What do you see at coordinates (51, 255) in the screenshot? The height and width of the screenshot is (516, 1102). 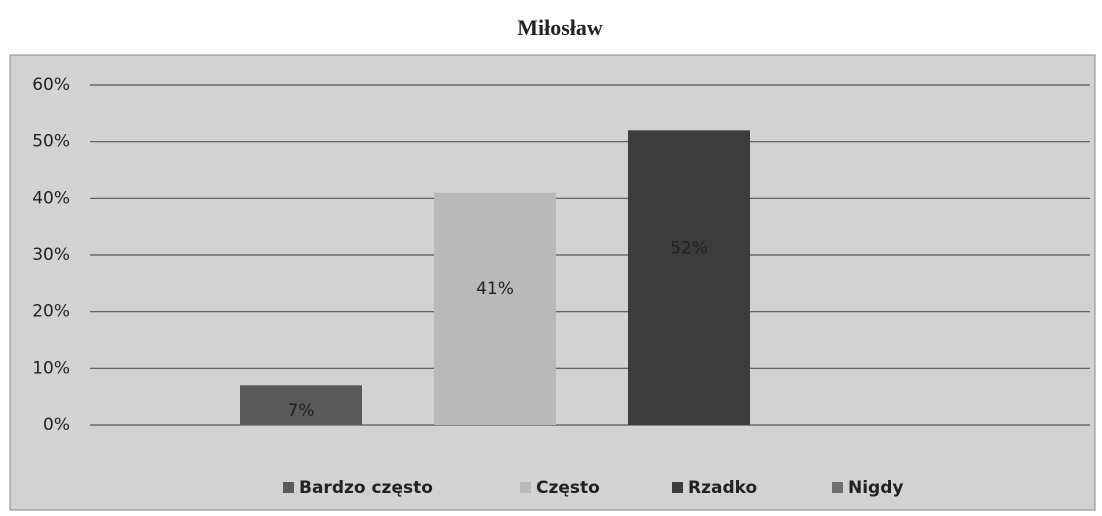 I see `y-tick-label: 30%` at bounding box center [51, 255].